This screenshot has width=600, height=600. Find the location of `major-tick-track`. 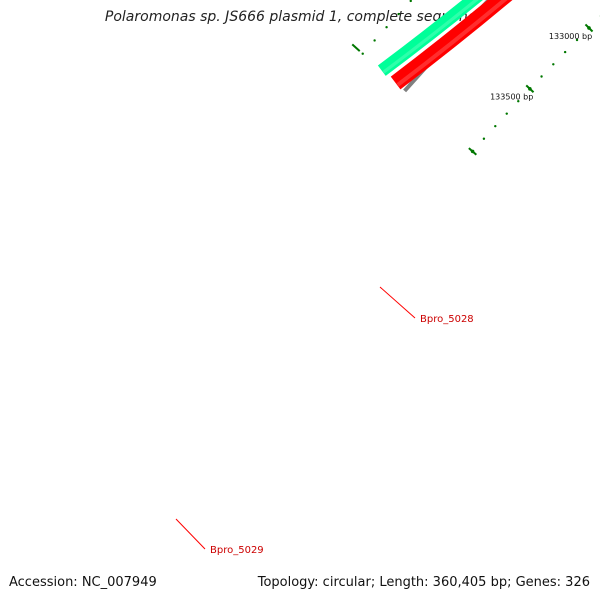

major-tick-track is located at coordinates (531, 89).